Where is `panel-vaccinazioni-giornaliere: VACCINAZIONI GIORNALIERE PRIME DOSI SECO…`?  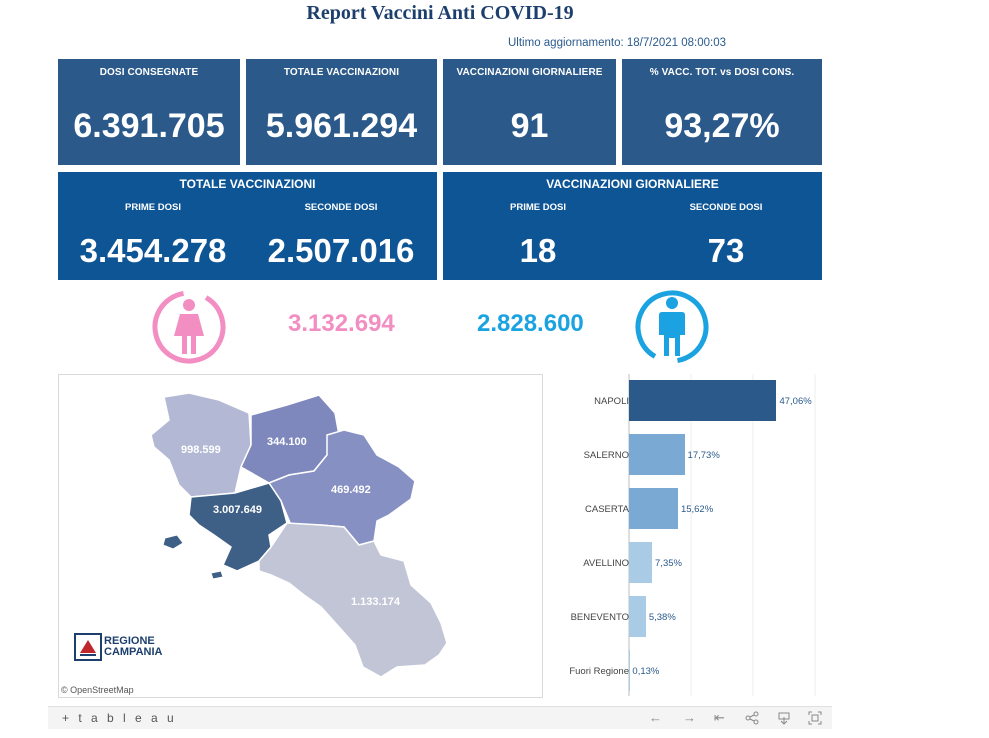 panel-vaccinazioni-giornaliere: VACCINAZIONI GIORNALIERE PRIME DOSI SECO… is located at coordinates (632, 226).